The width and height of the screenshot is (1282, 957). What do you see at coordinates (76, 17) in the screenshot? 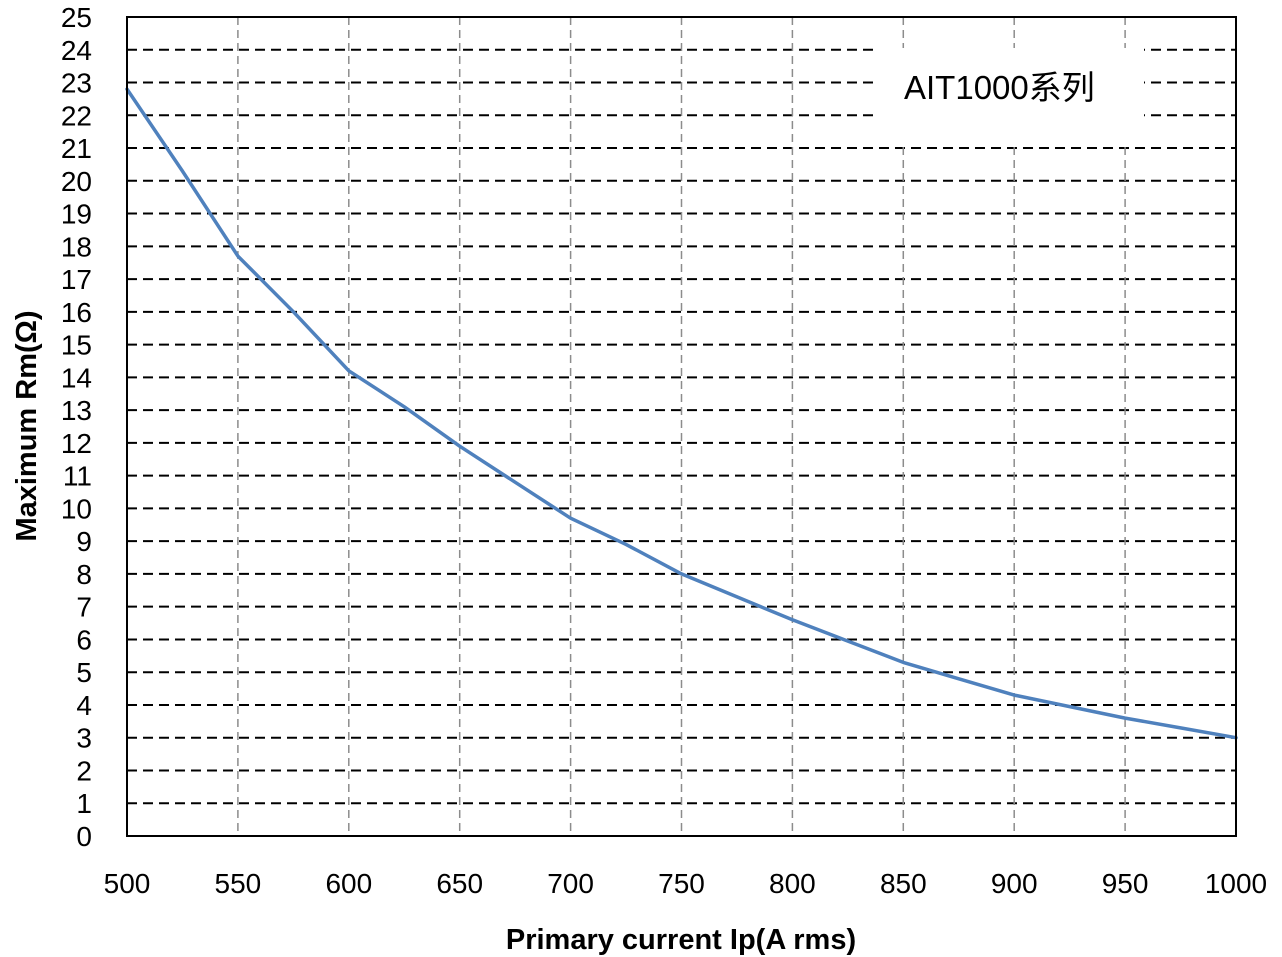
I see `y-tick-label: 25` at bounding box center [76, 17].